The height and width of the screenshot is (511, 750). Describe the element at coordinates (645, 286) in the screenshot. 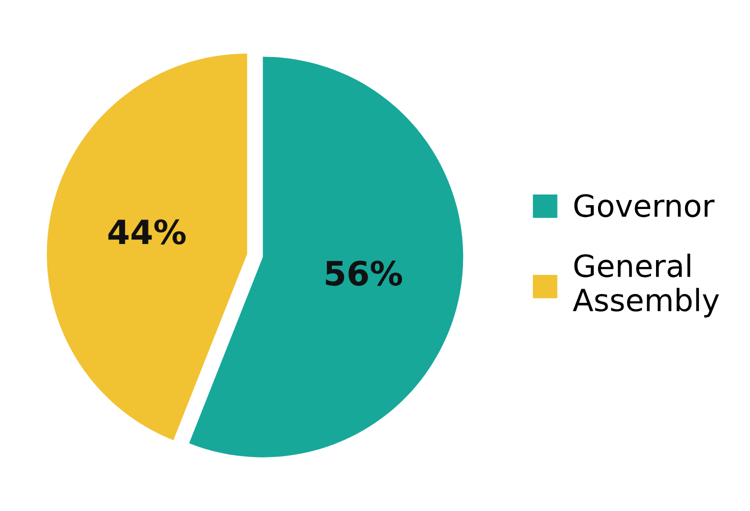

I see `legend-label: General Assembly` at that location.